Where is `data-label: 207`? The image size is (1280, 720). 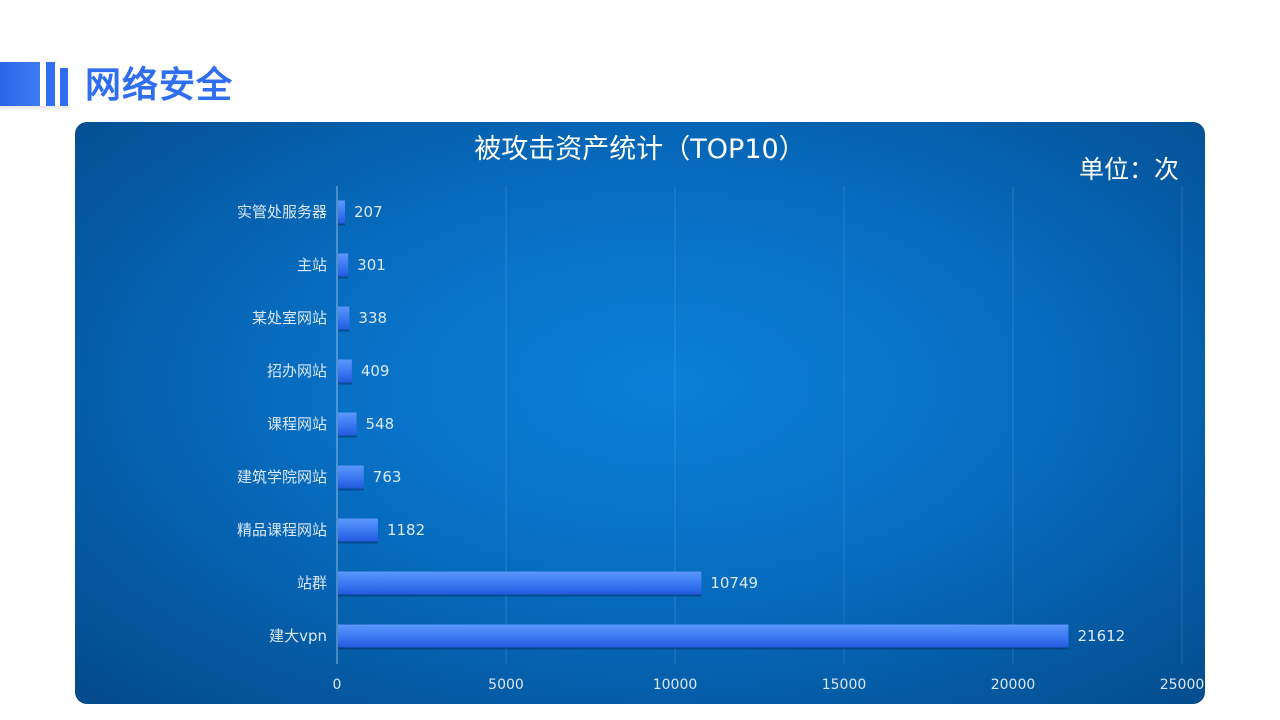
data-label: 207 is located at coordinates (368, 212).